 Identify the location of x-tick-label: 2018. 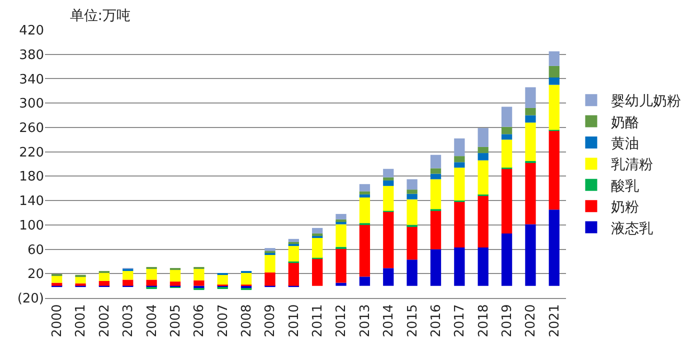
(484, 321).